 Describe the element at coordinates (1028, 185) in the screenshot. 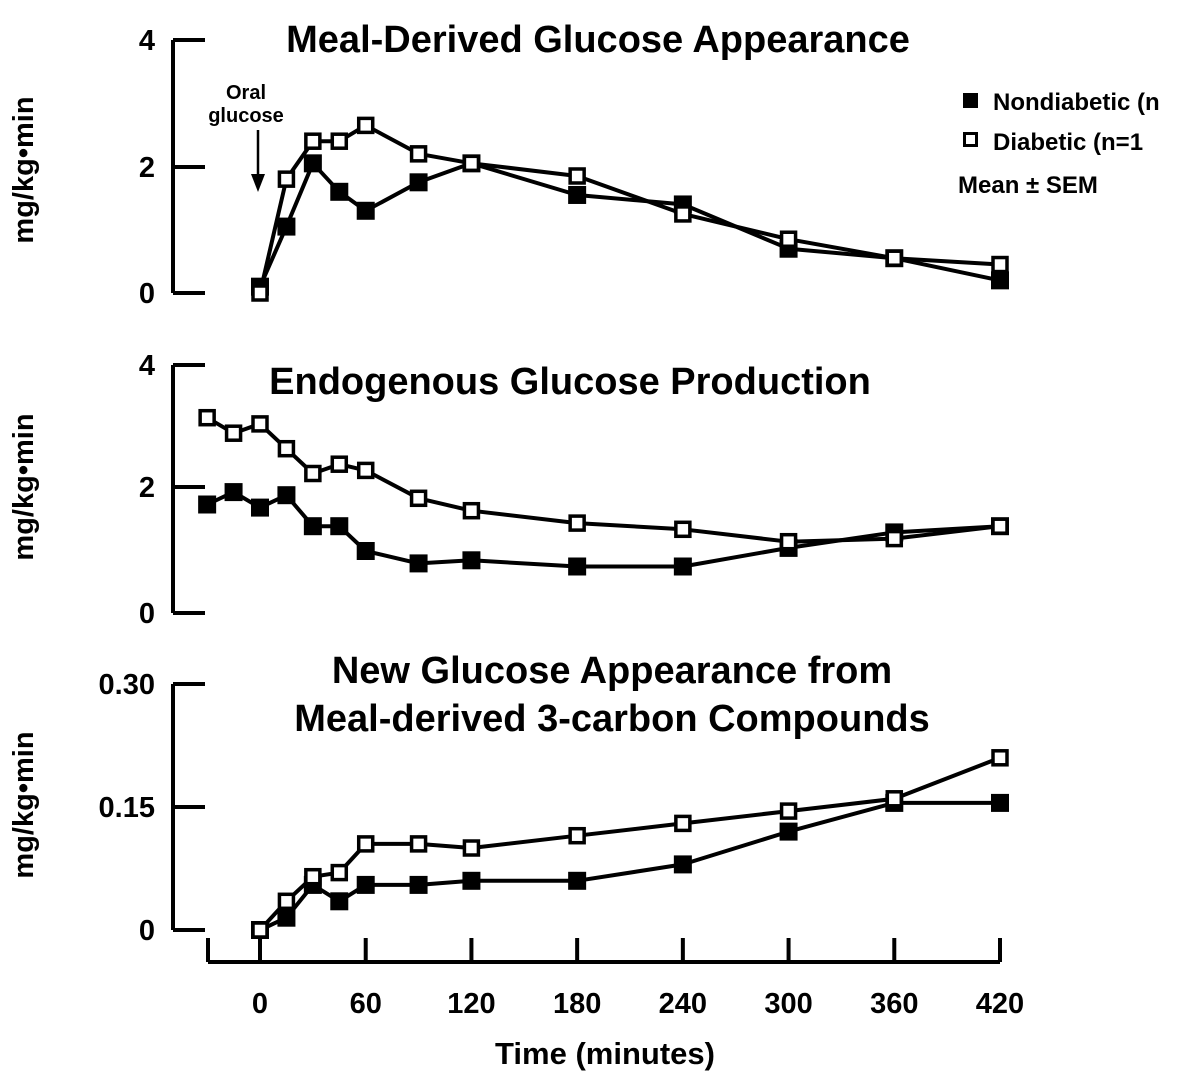

I see `legend-note: Mean ± SEM` at that location.